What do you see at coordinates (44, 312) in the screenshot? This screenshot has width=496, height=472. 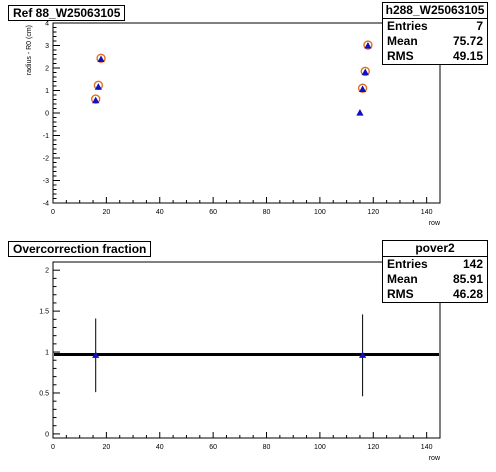 I see `y-tick-label: 1.5` at bounding box center [44, 312].